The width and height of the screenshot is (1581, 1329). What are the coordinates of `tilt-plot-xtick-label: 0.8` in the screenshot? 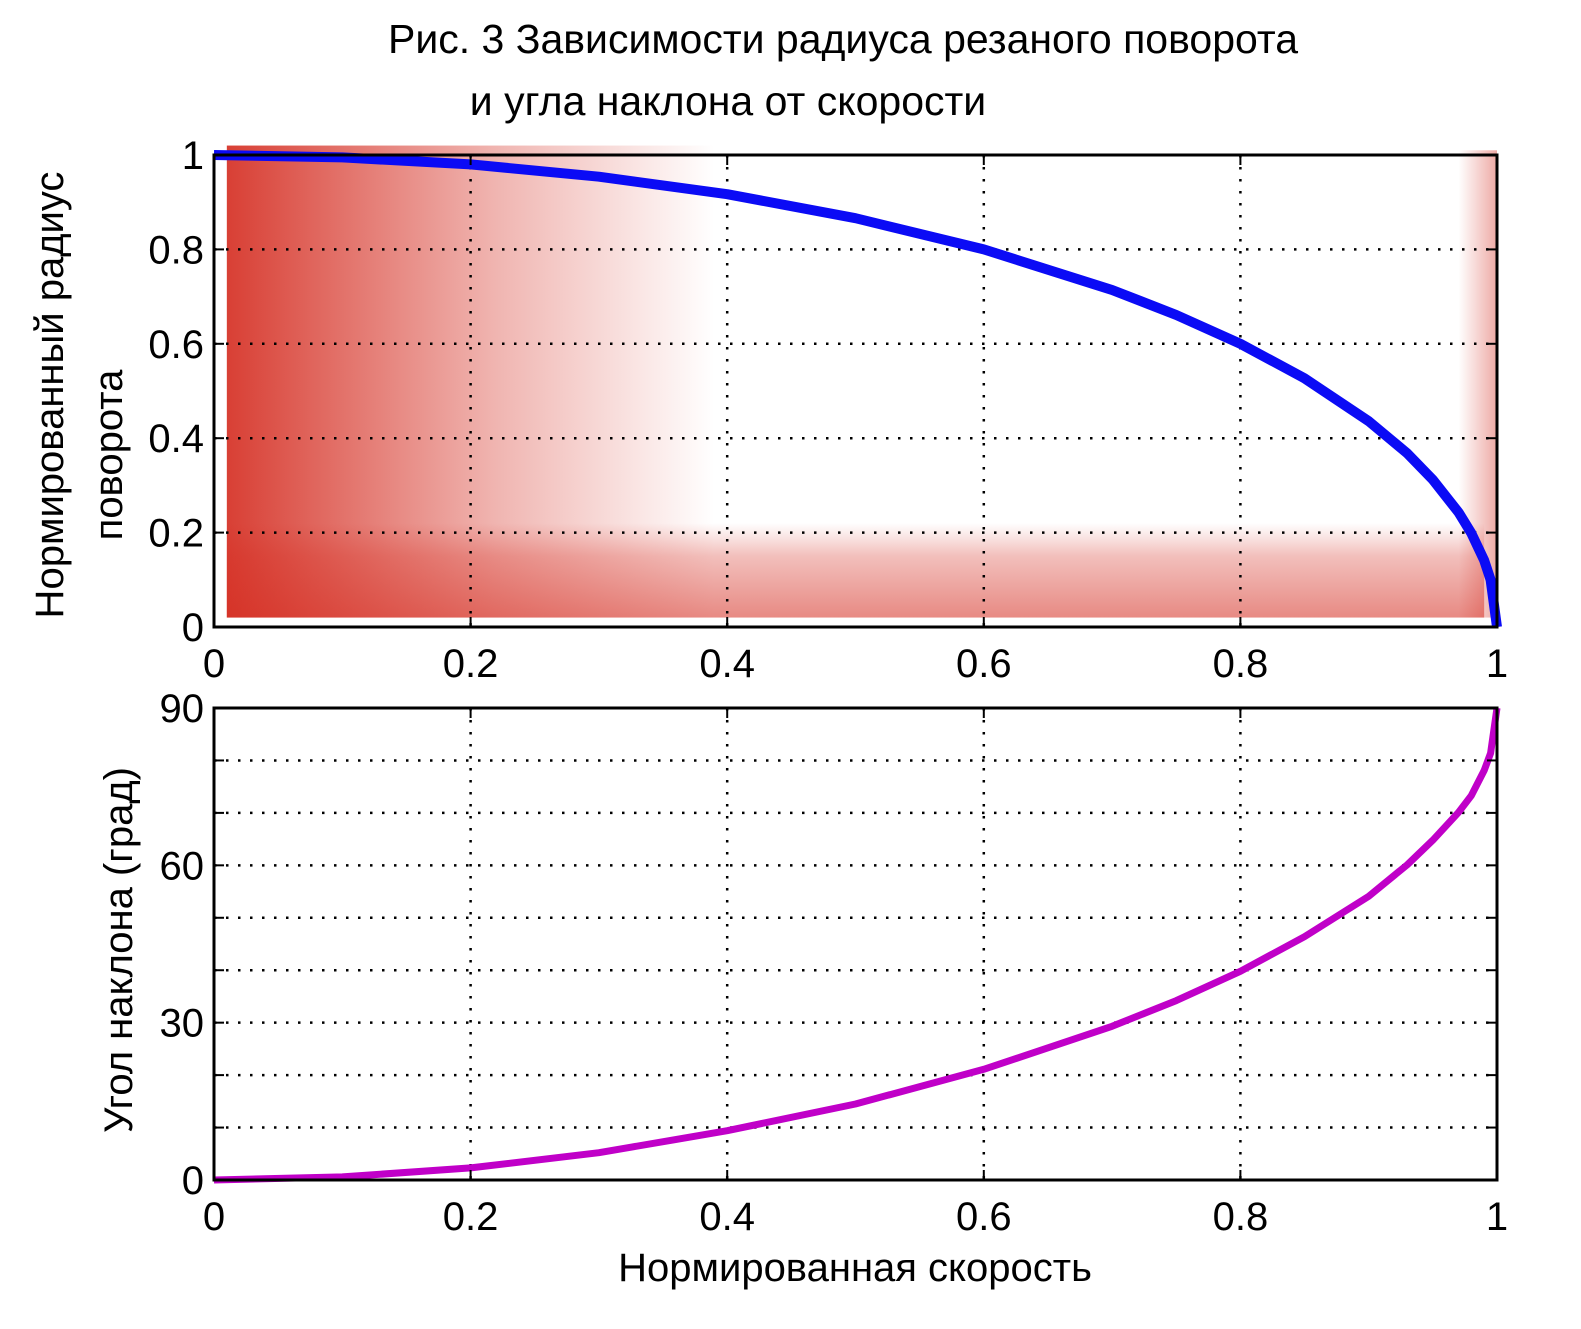 It's located at (1241, 1217).